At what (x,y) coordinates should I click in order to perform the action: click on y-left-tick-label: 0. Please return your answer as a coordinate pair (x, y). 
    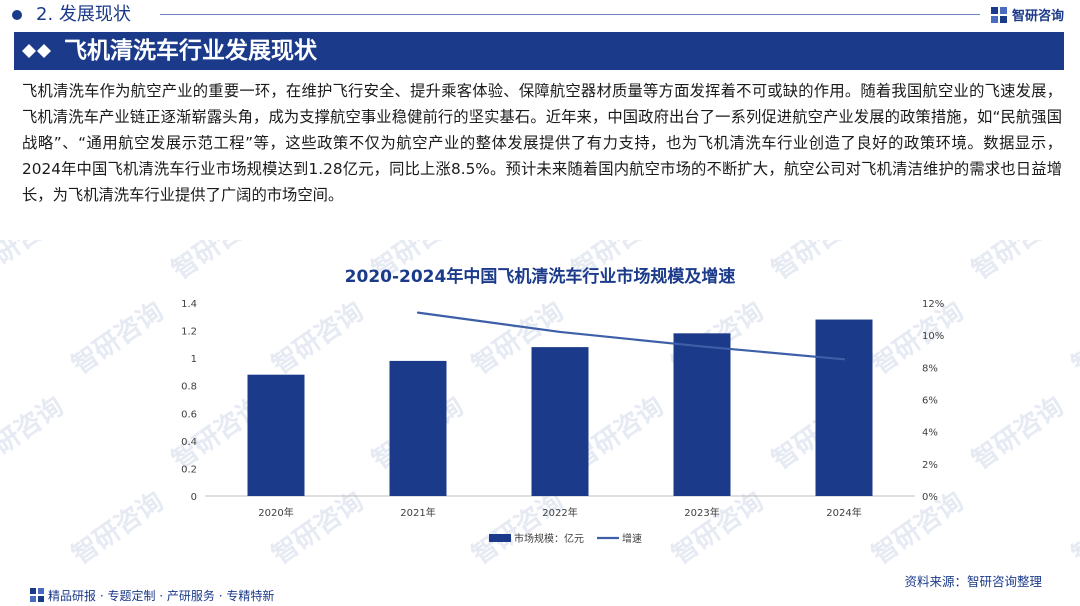
    Looking at the image, I should click on (194, 497).